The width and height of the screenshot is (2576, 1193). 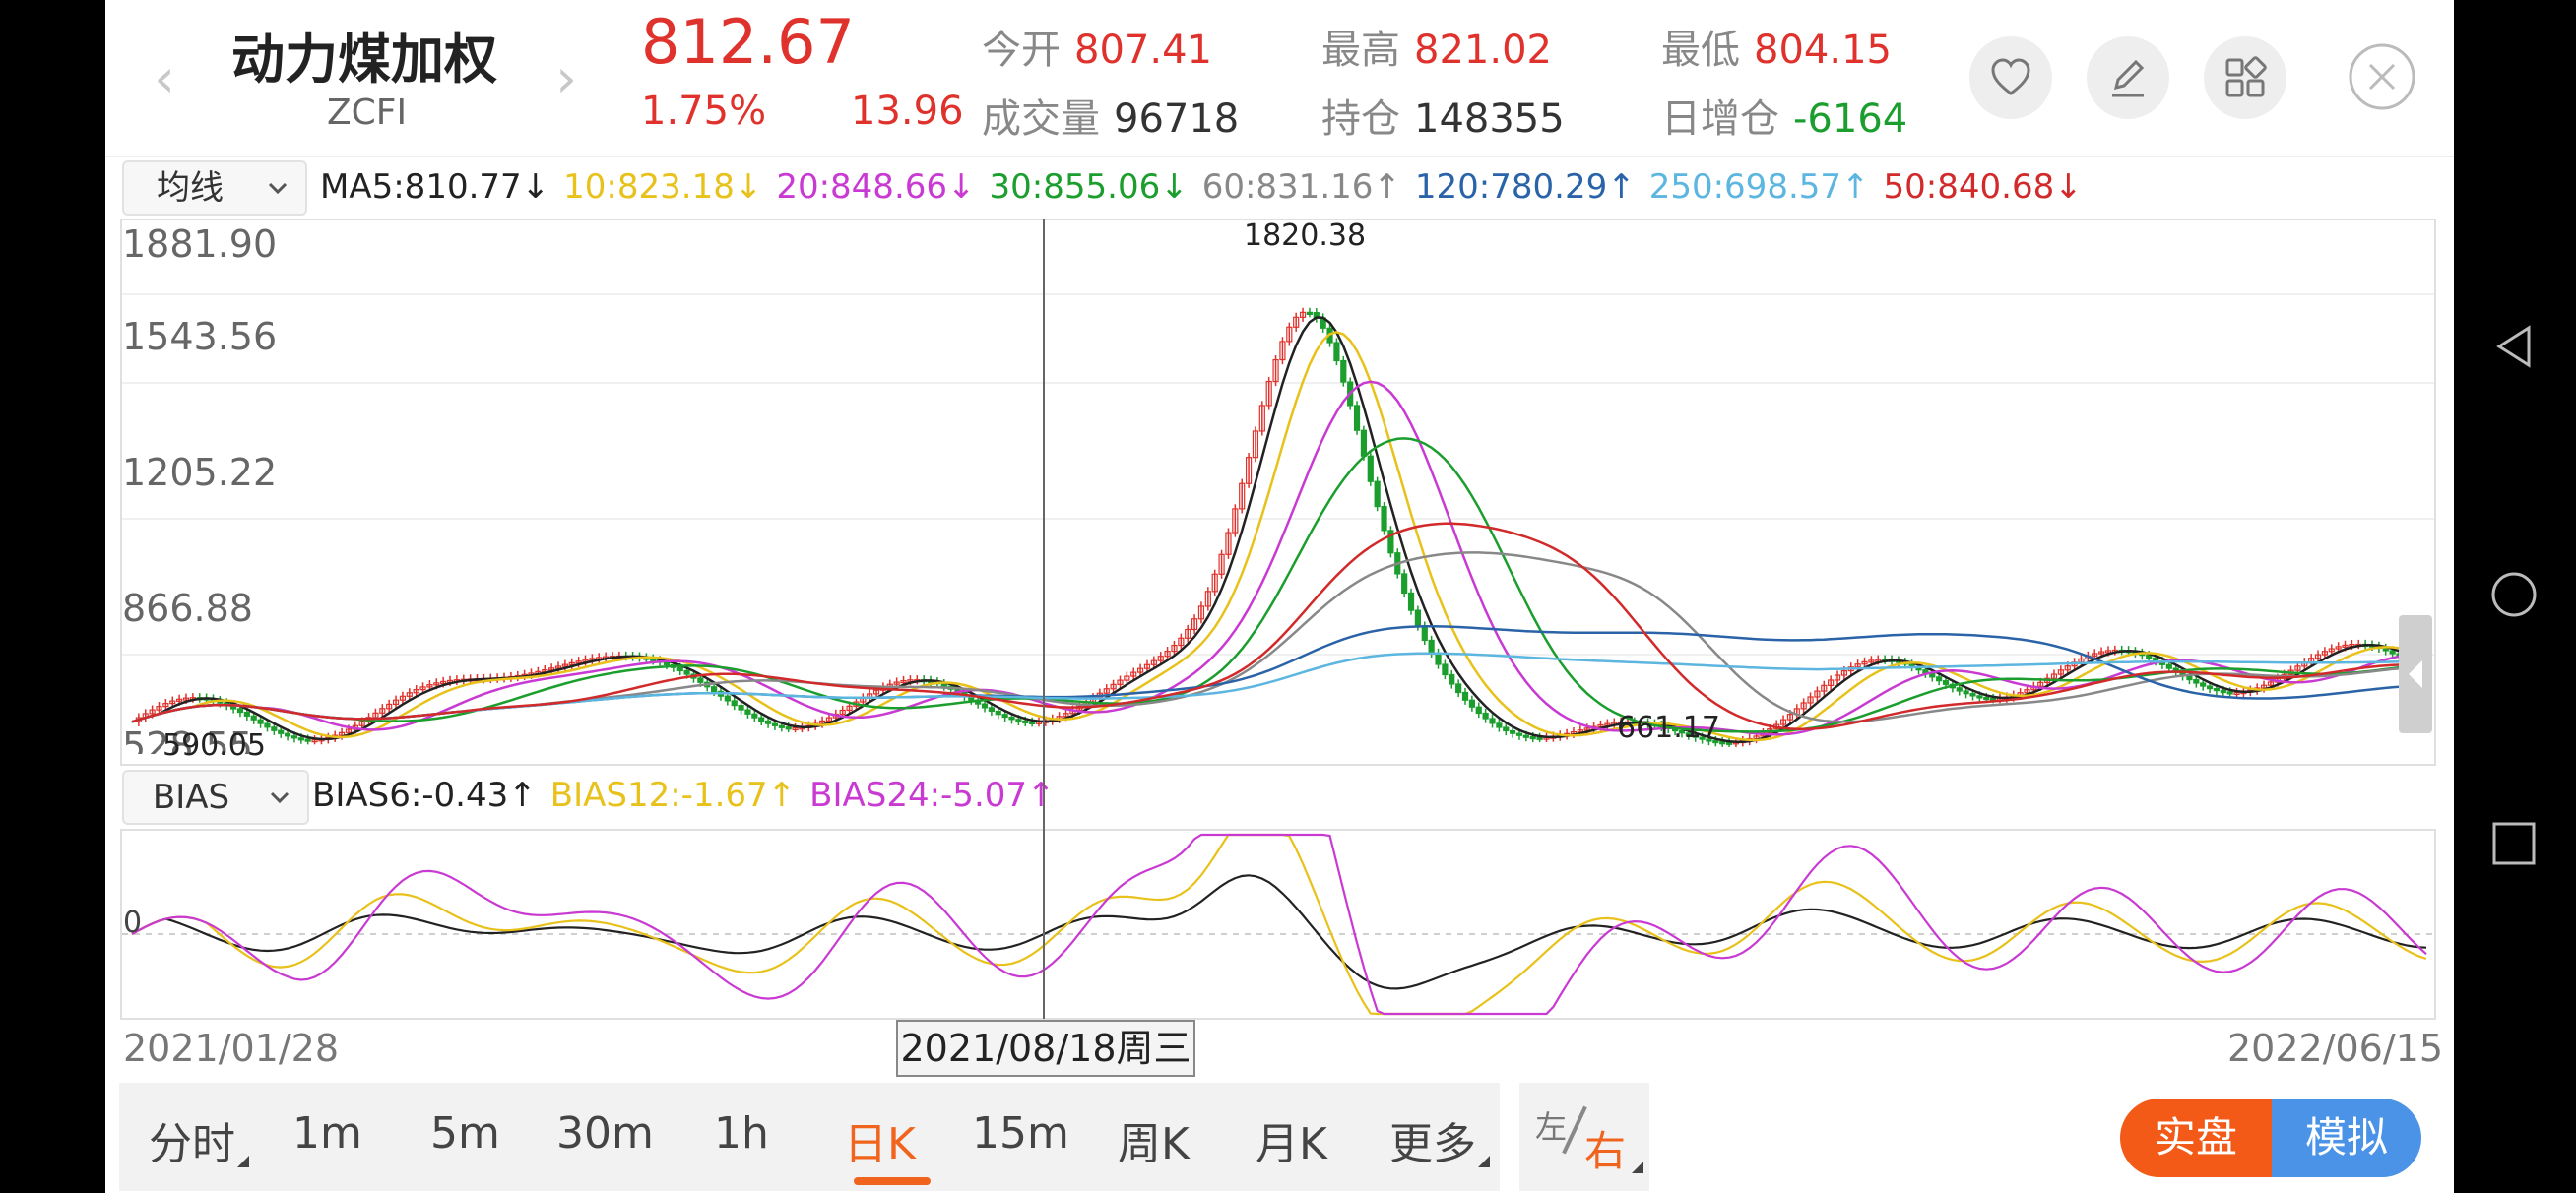 What do you see at coordinates (1291, 1144) in the screenshot?
I see `tab-monthly: 月K` at bounding box center [1291, 1144].